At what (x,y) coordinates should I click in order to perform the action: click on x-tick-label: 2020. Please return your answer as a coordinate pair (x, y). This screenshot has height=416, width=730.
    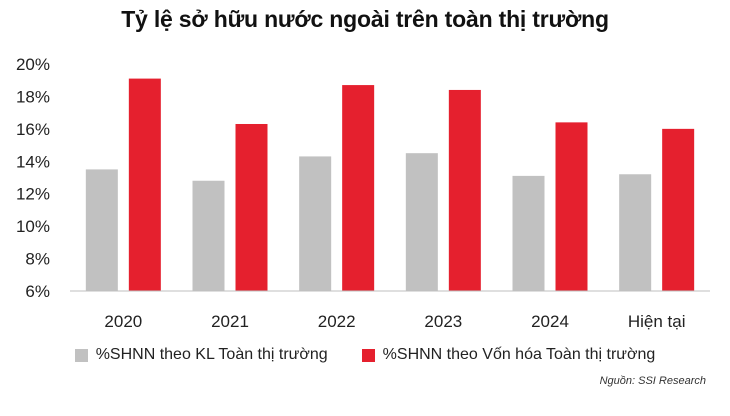
    Looking at the image, I should click on (123, 321).